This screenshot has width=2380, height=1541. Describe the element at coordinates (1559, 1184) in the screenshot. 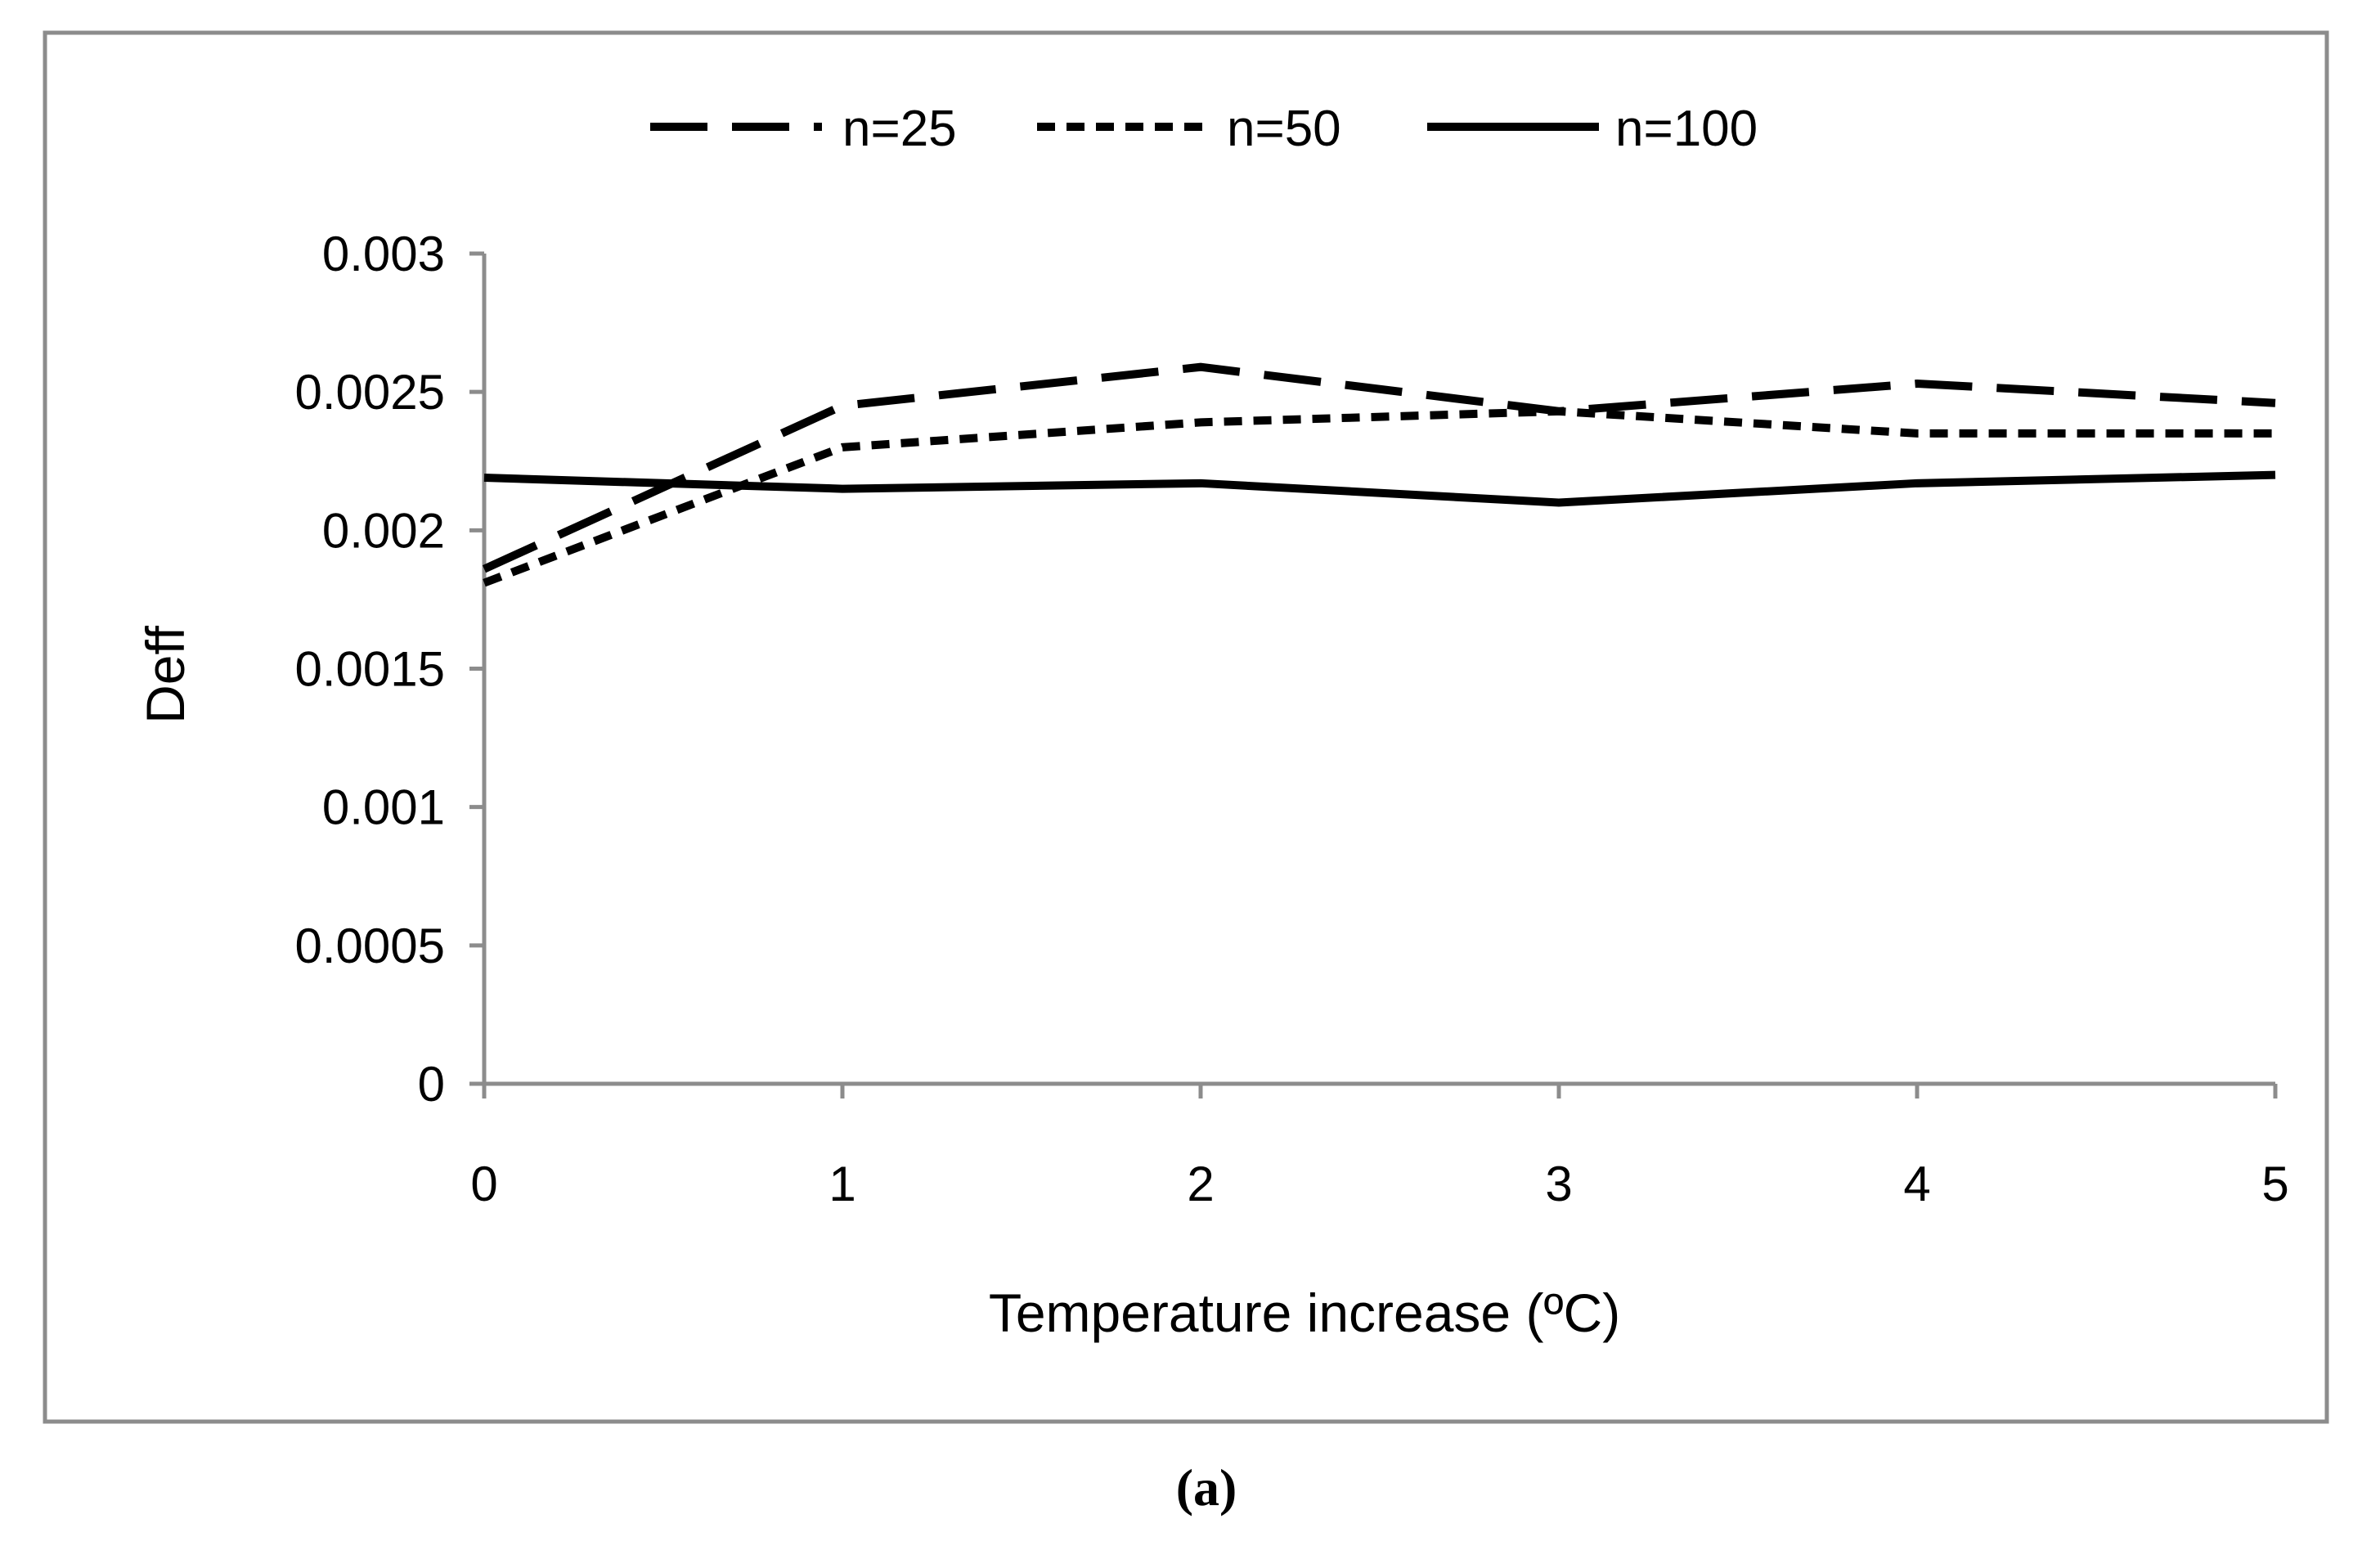

I see `x-tick-label: 3` at that location.